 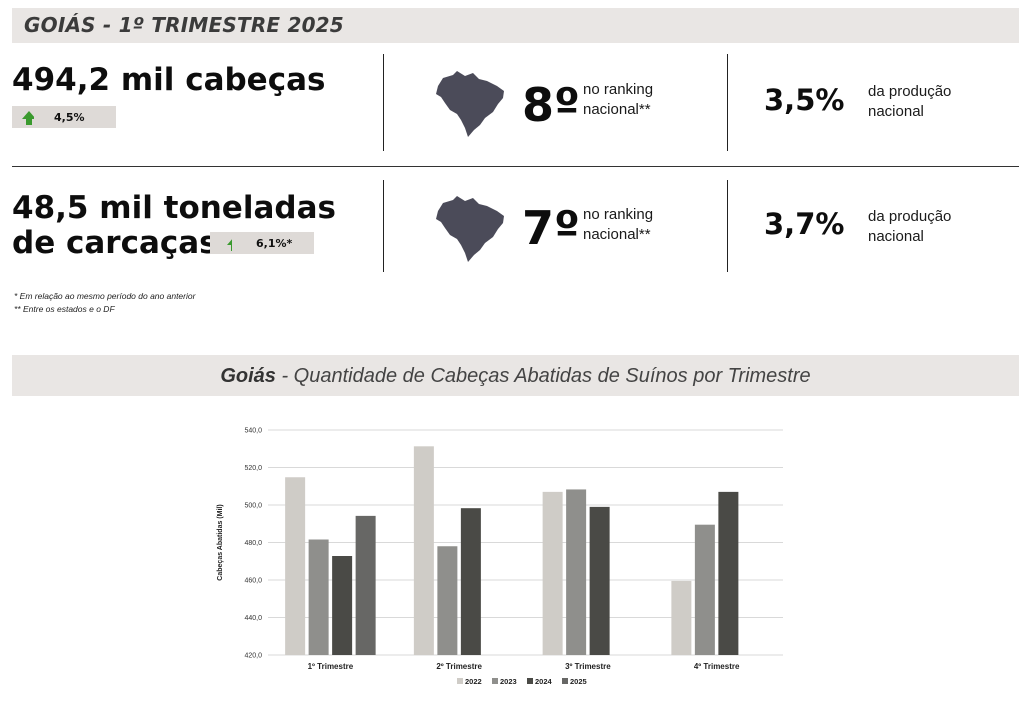 What do you see at coordinates (617, 234) in the screenshot?
I see `rank-carcass-label-2: nacional**` at bounding box center [617, 234].